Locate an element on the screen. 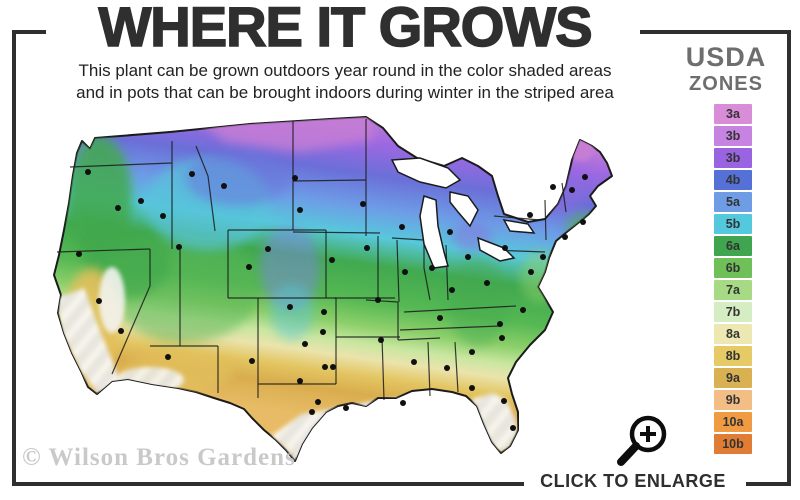 This screenshot has height=500, width=800. zone-swatch-3b-1: 3b is located at coordinates (733, 136).